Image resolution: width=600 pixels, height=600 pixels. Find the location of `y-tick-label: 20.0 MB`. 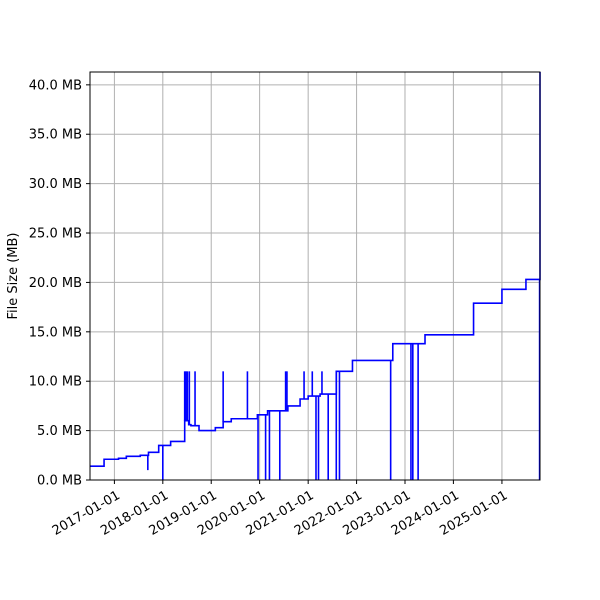

y-tick-label: 20.0 MB is located at coordinates (55, 283).